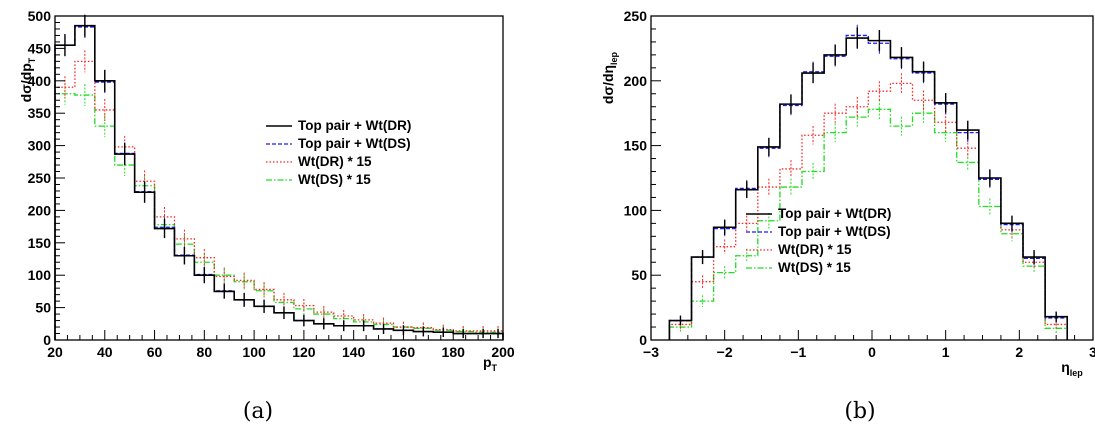 This screenshot has height=431, width=1095. Describe the element at coordinates (40, 16) in the screenshot. I see `y-tick-label: 500` at that location.